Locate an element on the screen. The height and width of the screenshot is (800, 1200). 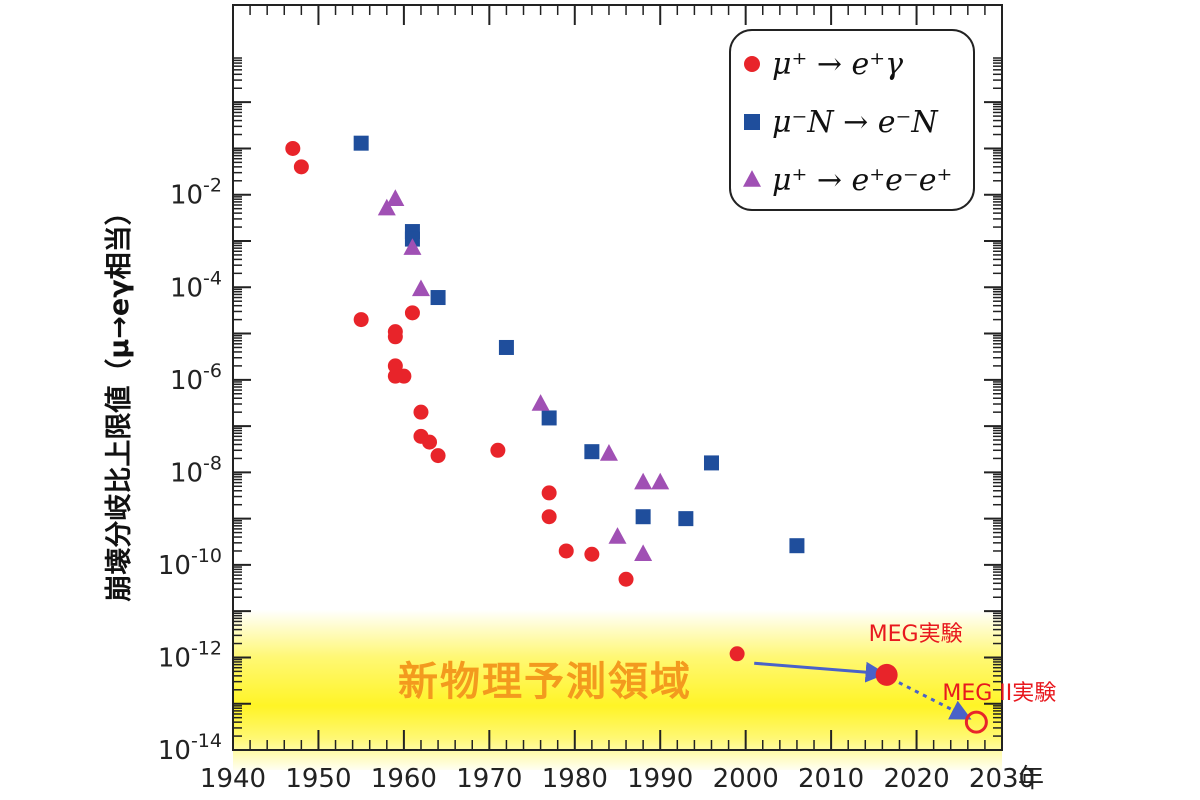
meg-label: MEG実験 is located at coordinates (916, 634).